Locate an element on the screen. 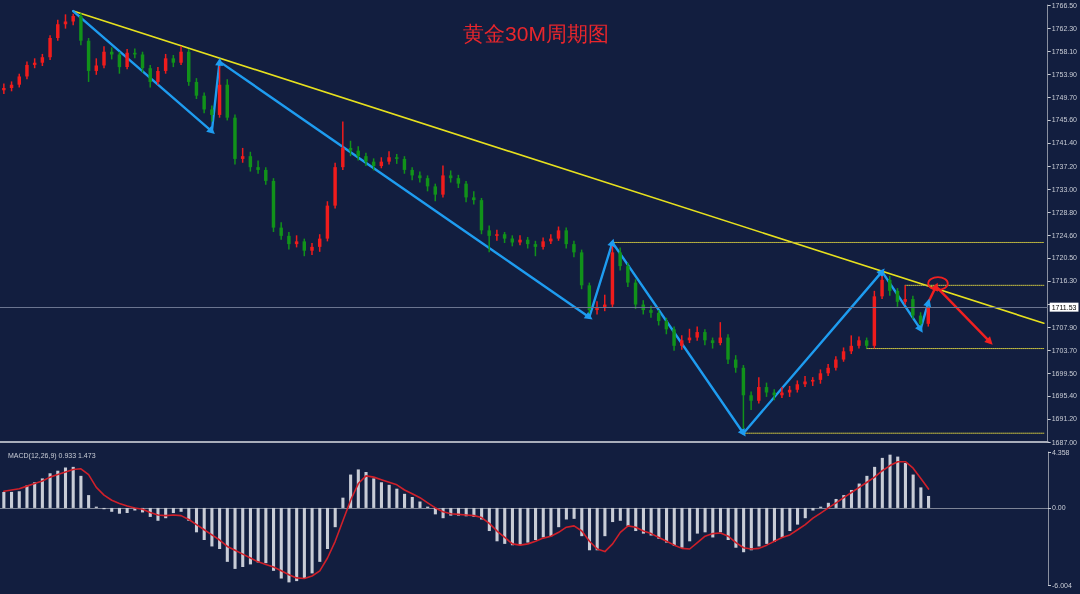  text: 黄金30M周期图 is located at coordinates (536, 33).